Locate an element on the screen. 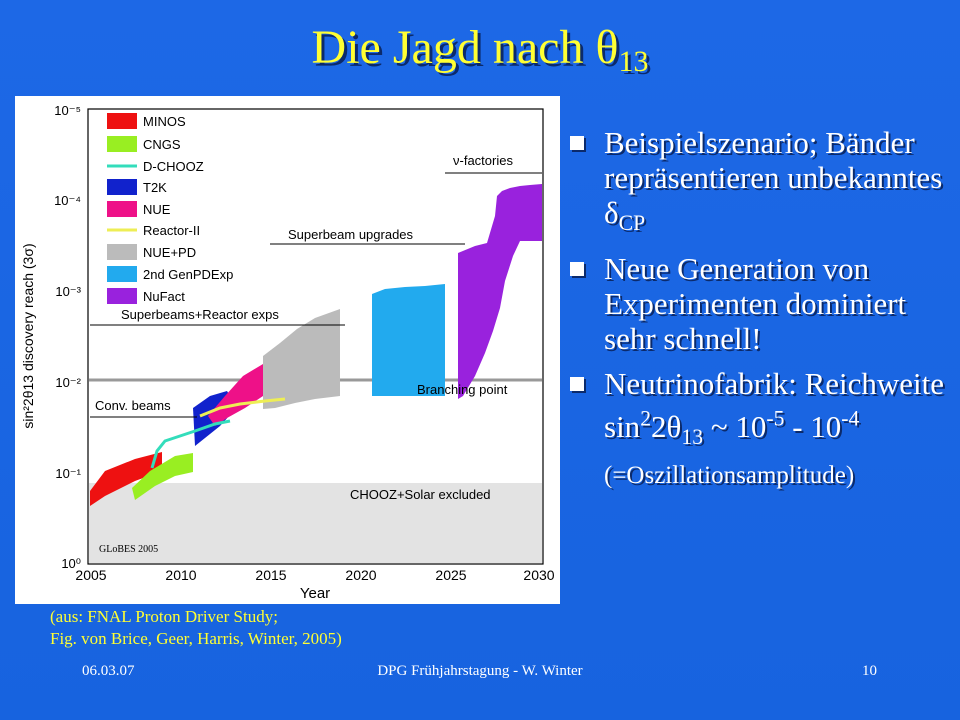  legend-dchooz: D-CHOOZ is located at coordinates (173, 166).